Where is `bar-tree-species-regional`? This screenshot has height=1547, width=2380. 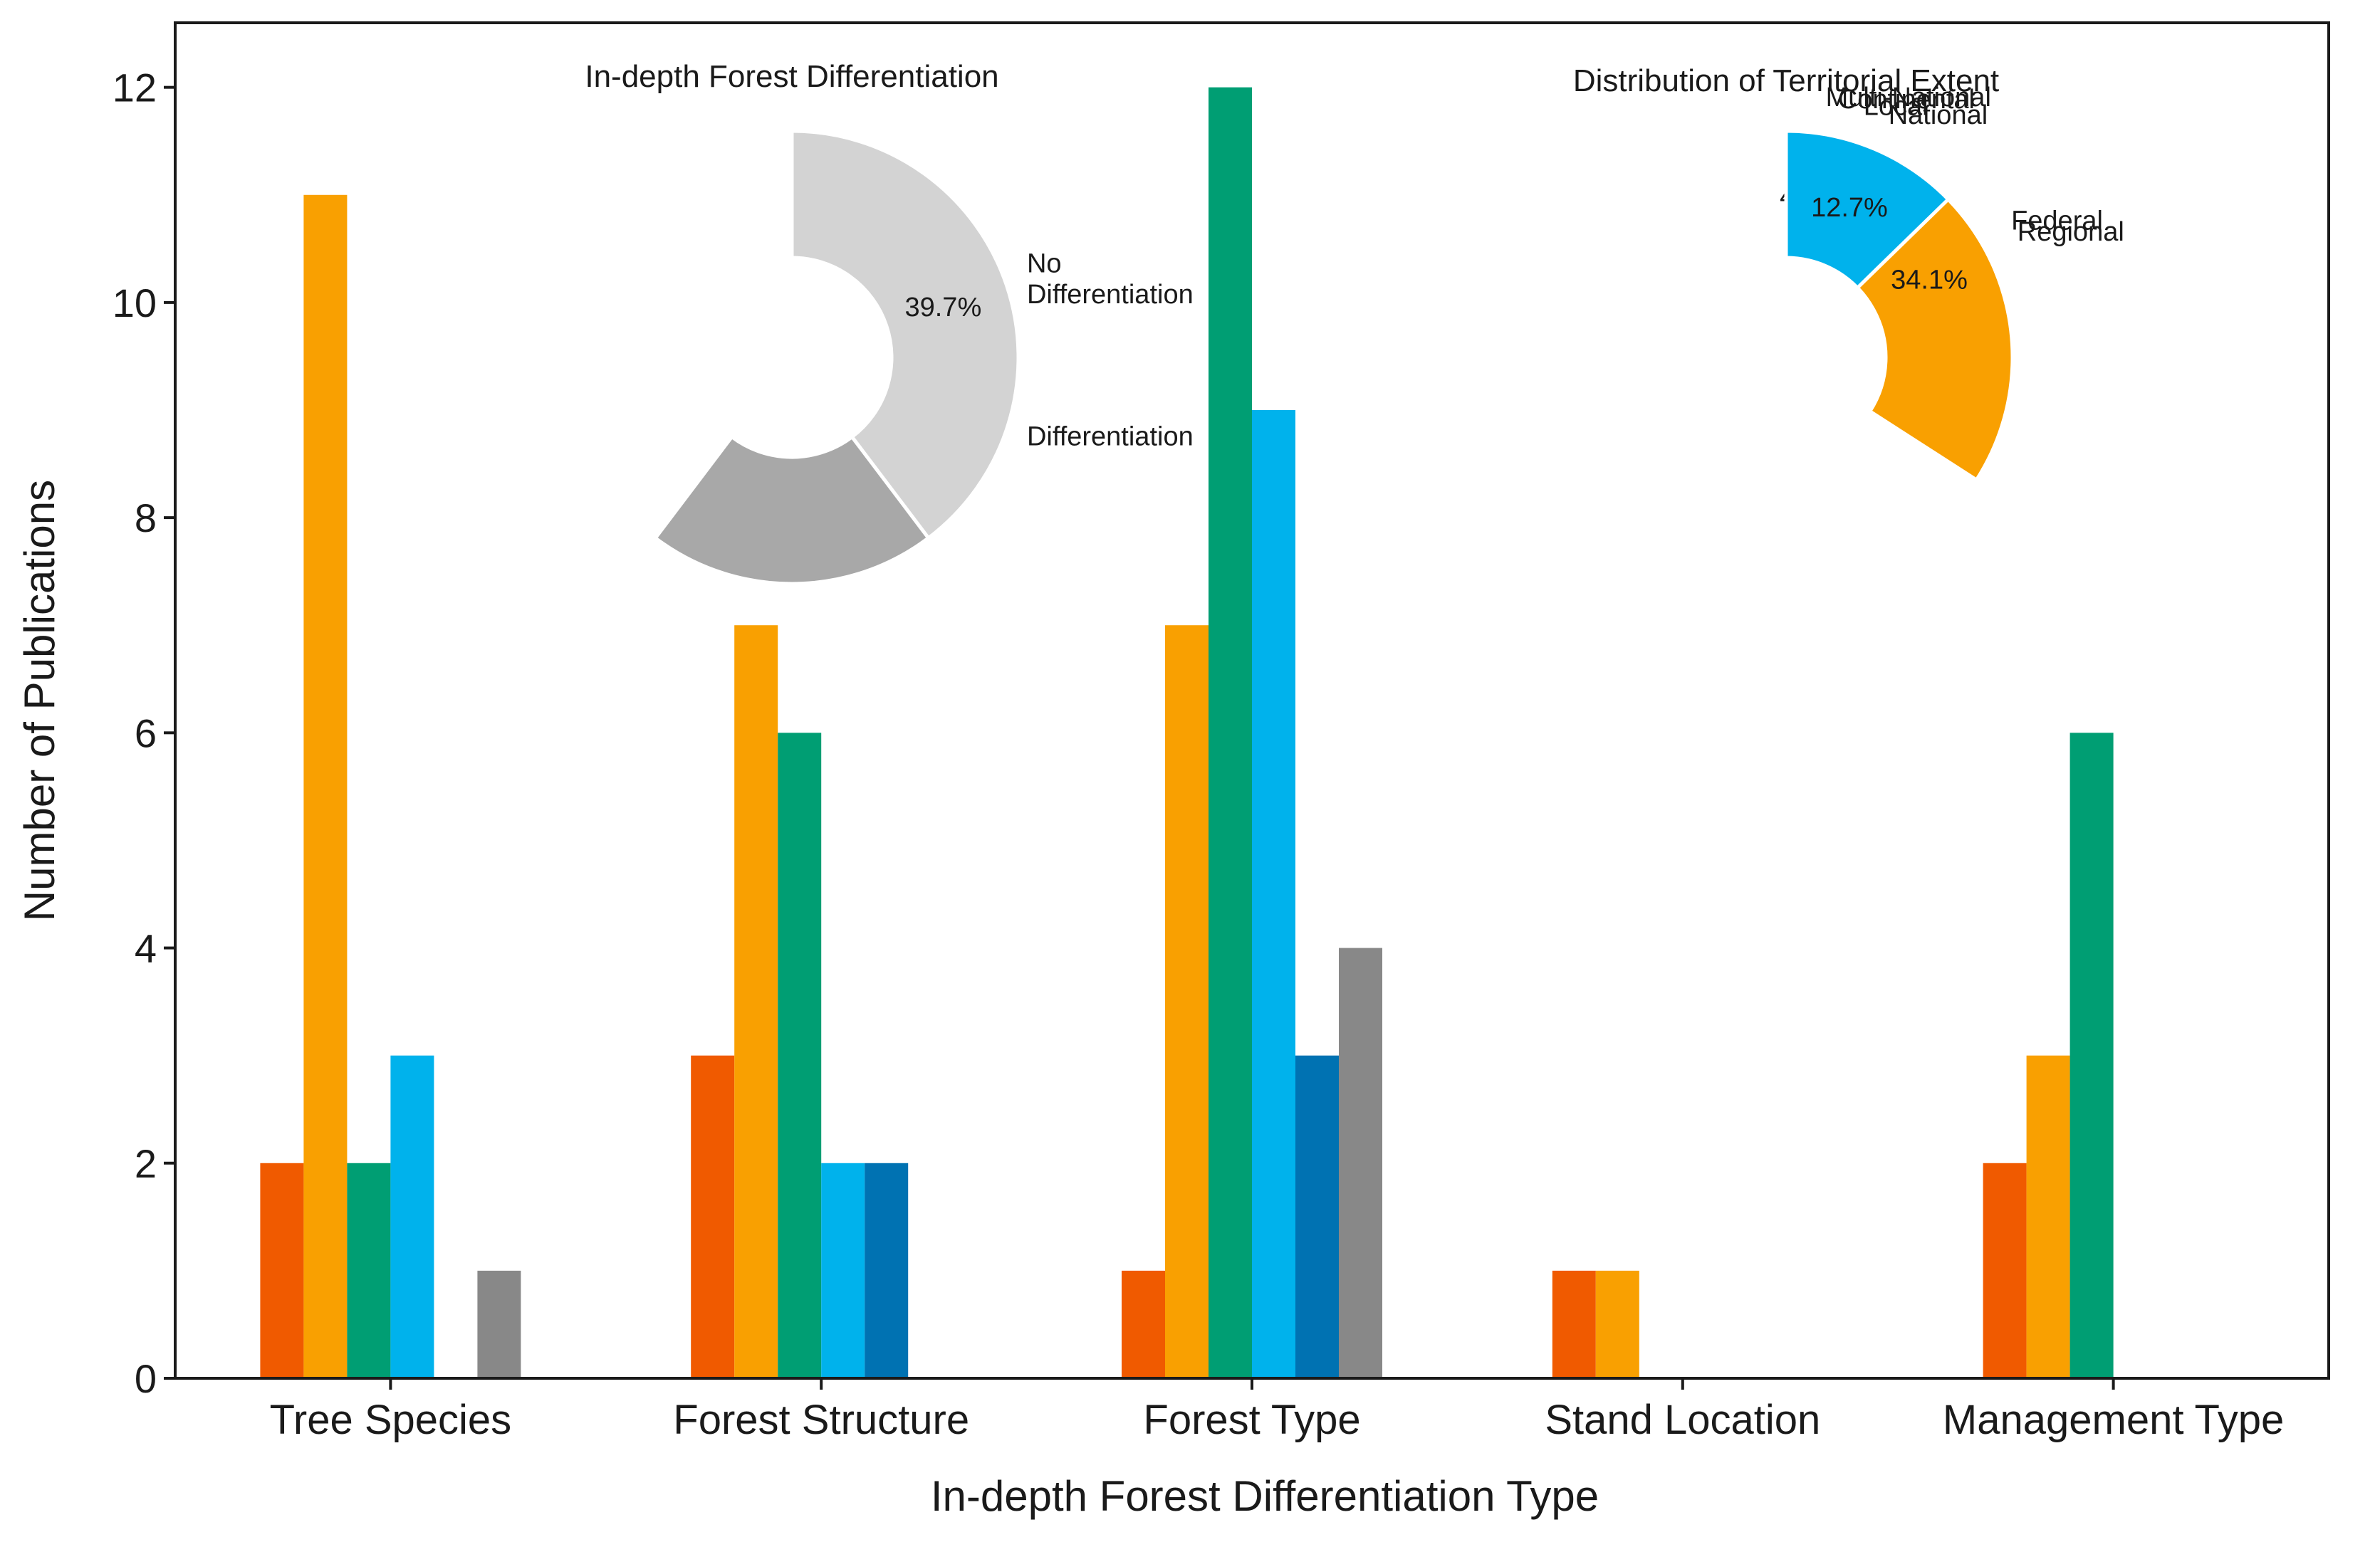
bar-tree-species-regional is located at coordinates (325, 786).